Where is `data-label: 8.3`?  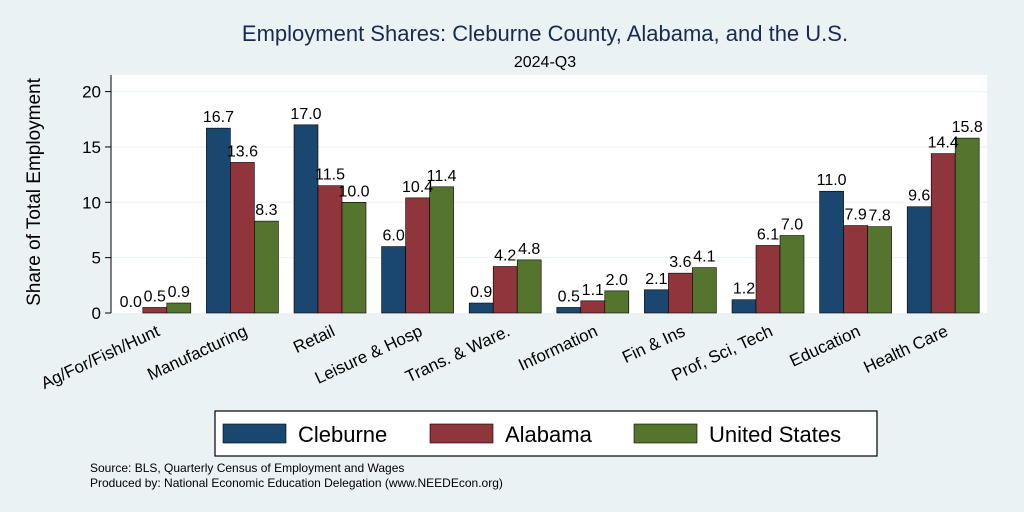 data-label: 8.3 is located at coordinates (266, 210).